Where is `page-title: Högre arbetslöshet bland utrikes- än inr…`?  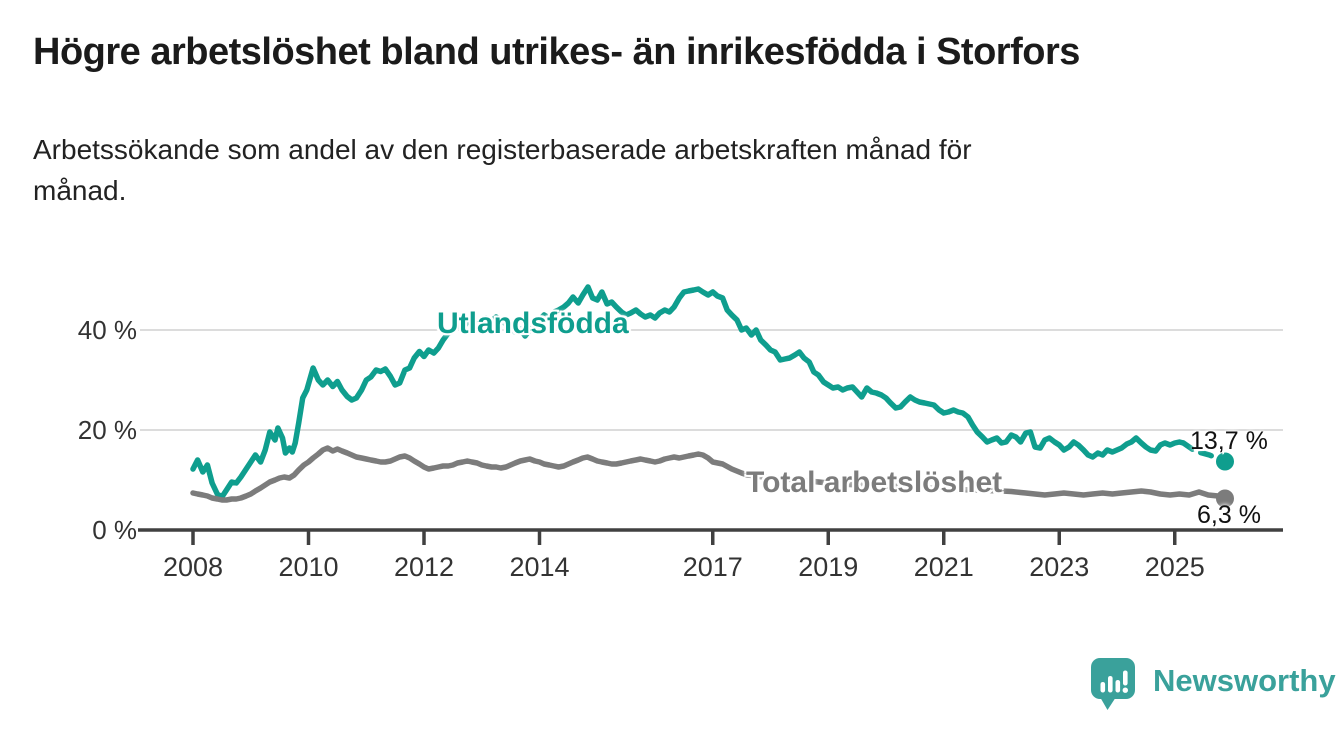 page-title: Högre arbetslöshet bland utrikes- än inr… is located at coordinates (556, 52).